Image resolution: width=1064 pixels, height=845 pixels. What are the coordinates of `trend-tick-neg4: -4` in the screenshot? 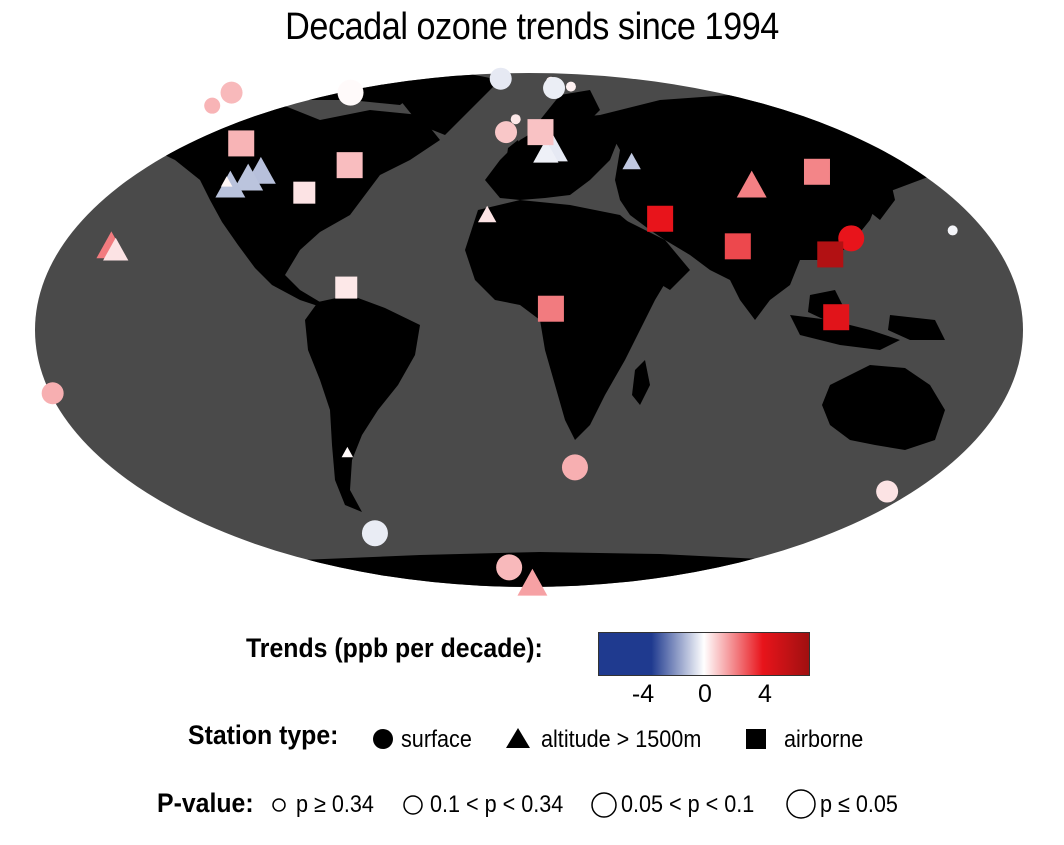 It's located at (643, 694).